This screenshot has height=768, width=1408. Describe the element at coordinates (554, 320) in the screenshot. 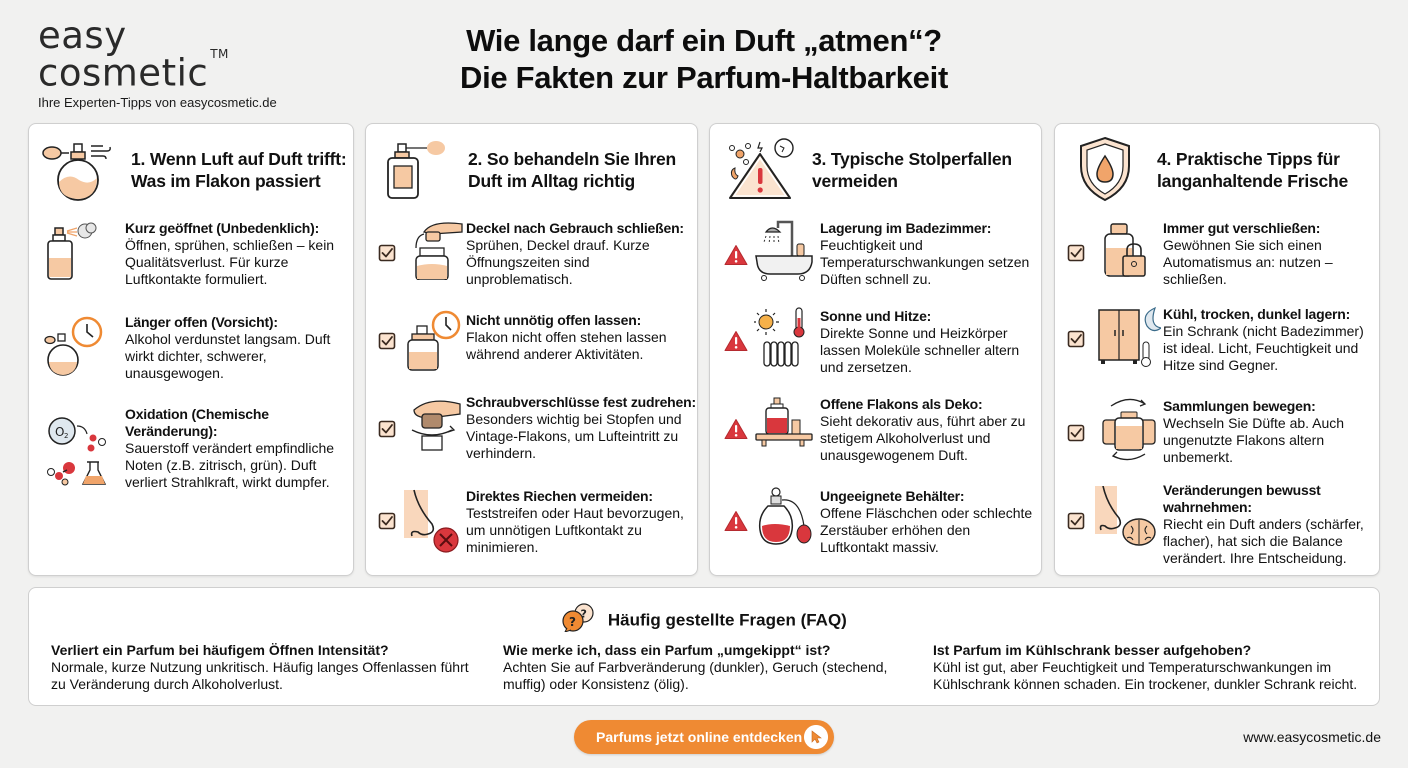

I see `item-heading: Nicht unnötig offen lassen:` at that location.